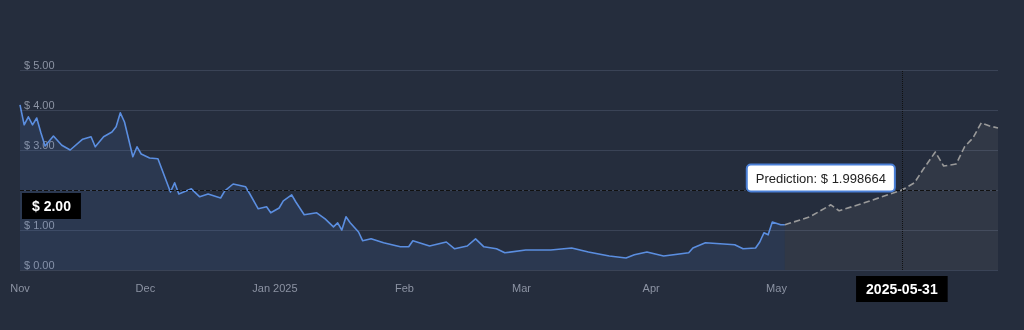 This screenshot has width=1024, height=330. What do you see at coordinates (39, 64) in the screenshot?
I see `y-tick-label: $ 5.00` at bounding box center [39, 64].